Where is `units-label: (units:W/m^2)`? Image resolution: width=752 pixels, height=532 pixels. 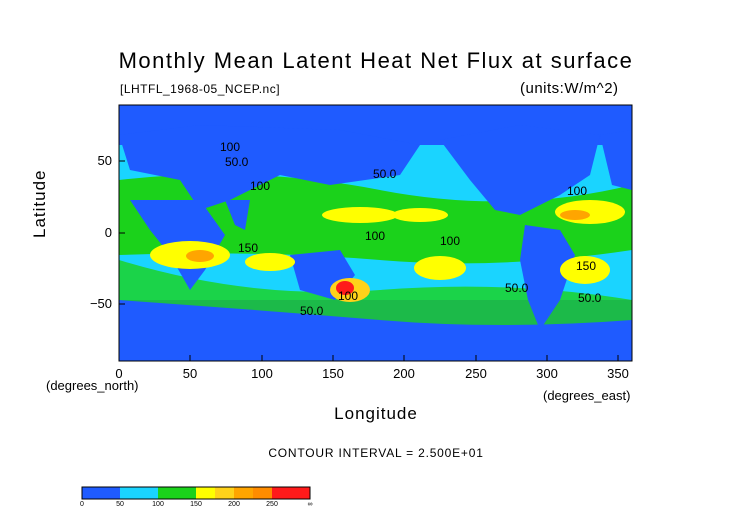 units-label: (units:W/m^2) is located at coordinates (569, 88).